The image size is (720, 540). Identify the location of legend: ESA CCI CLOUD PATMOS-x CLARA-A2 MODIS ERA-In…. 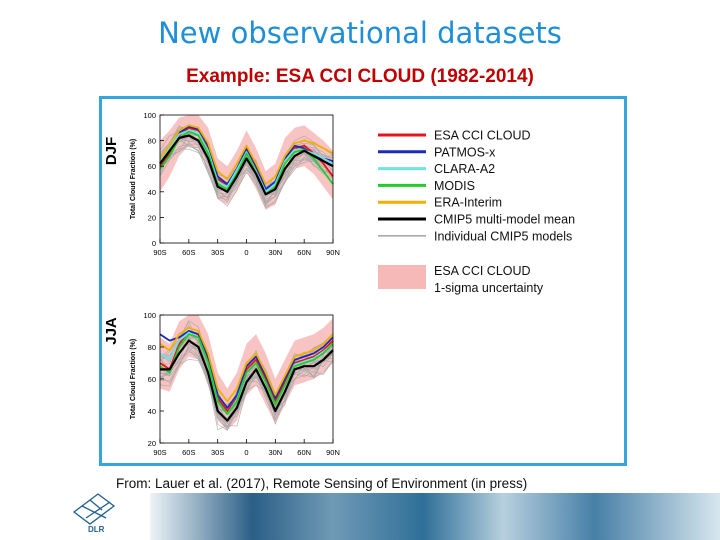
(476, 212).